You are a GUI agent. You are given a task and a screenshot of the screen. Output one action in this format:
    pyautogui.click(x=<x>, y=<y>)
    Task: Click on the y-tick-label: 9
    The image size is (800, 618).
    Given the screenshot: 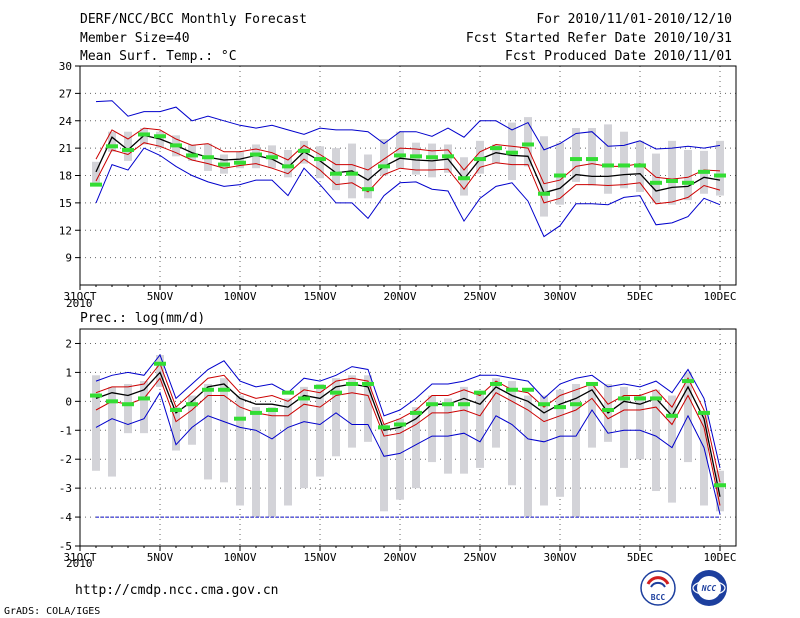 What is the action you would take?
    pyautogui.click(x=68, y=258)
    